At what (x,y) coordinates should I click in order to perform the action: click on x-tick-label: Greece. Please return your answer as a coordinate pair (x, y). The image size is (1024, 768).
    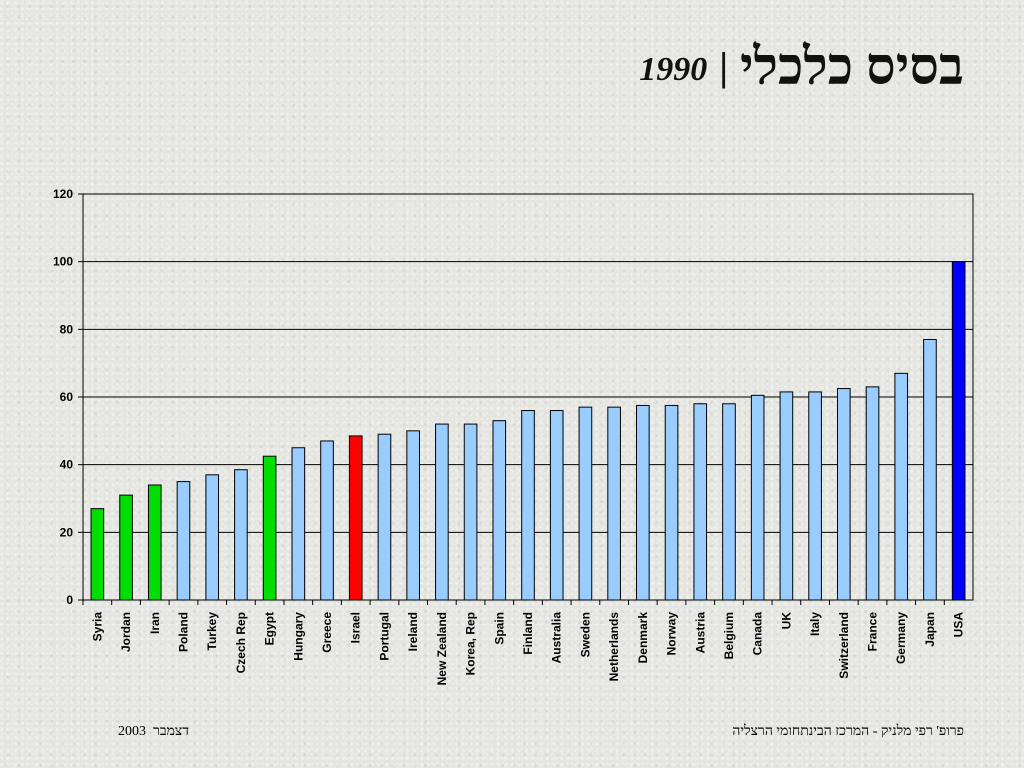
    Looking at the image, I should click on (327, 632).